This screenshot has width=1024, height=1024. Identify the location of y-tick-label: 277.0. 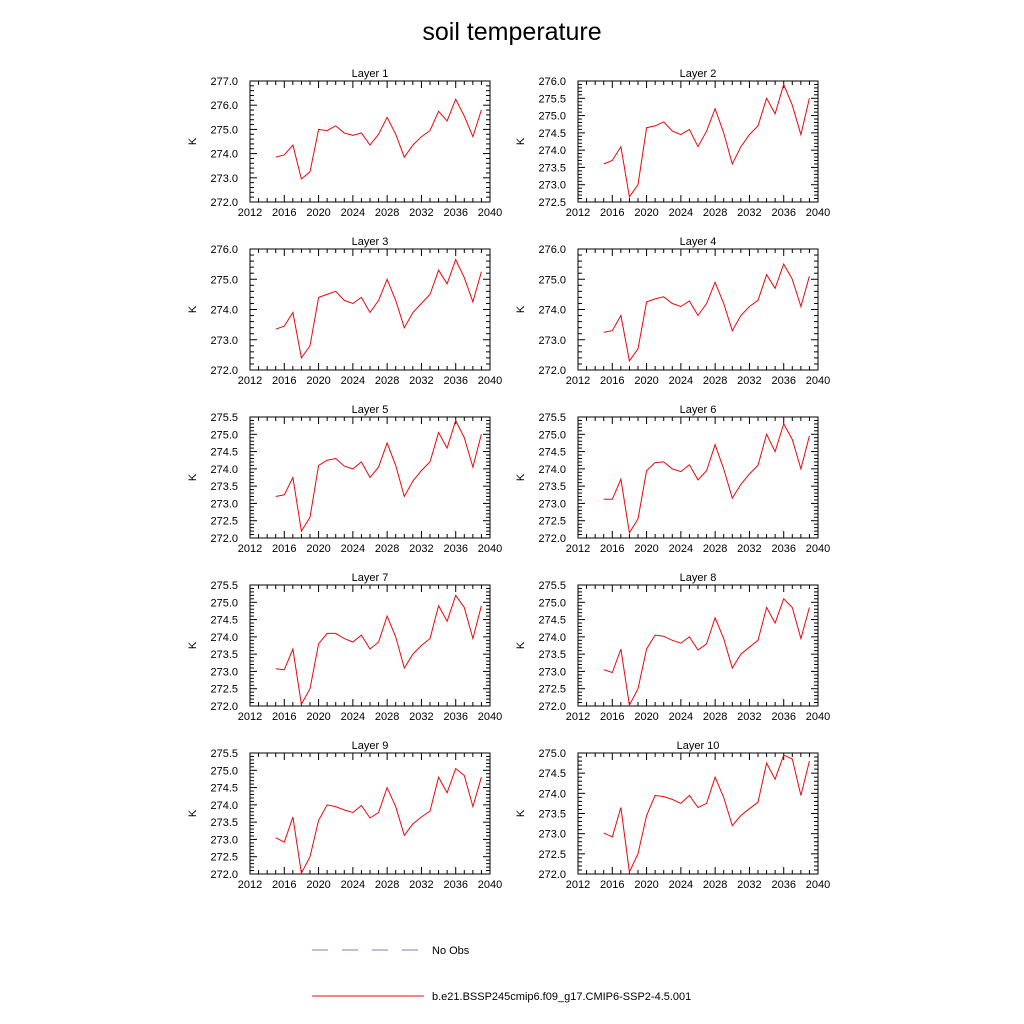
(224, 82).